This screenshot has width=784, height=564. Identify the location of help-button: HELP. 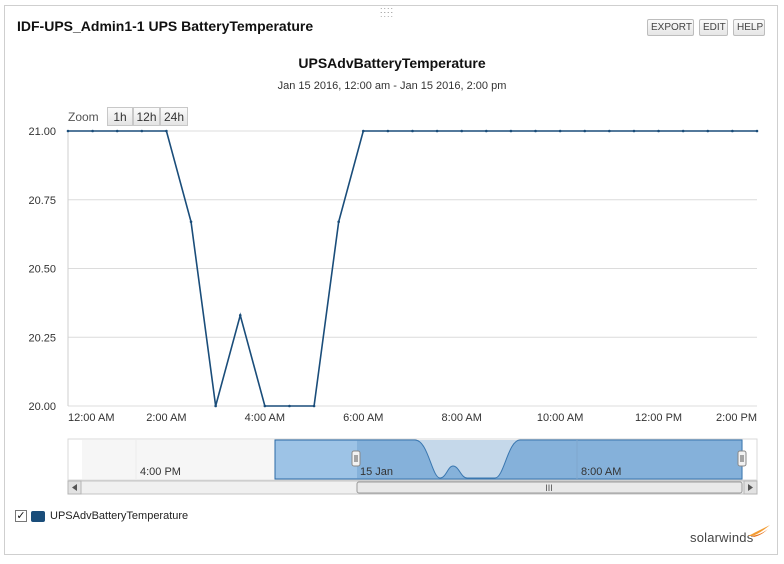
(749, 27).